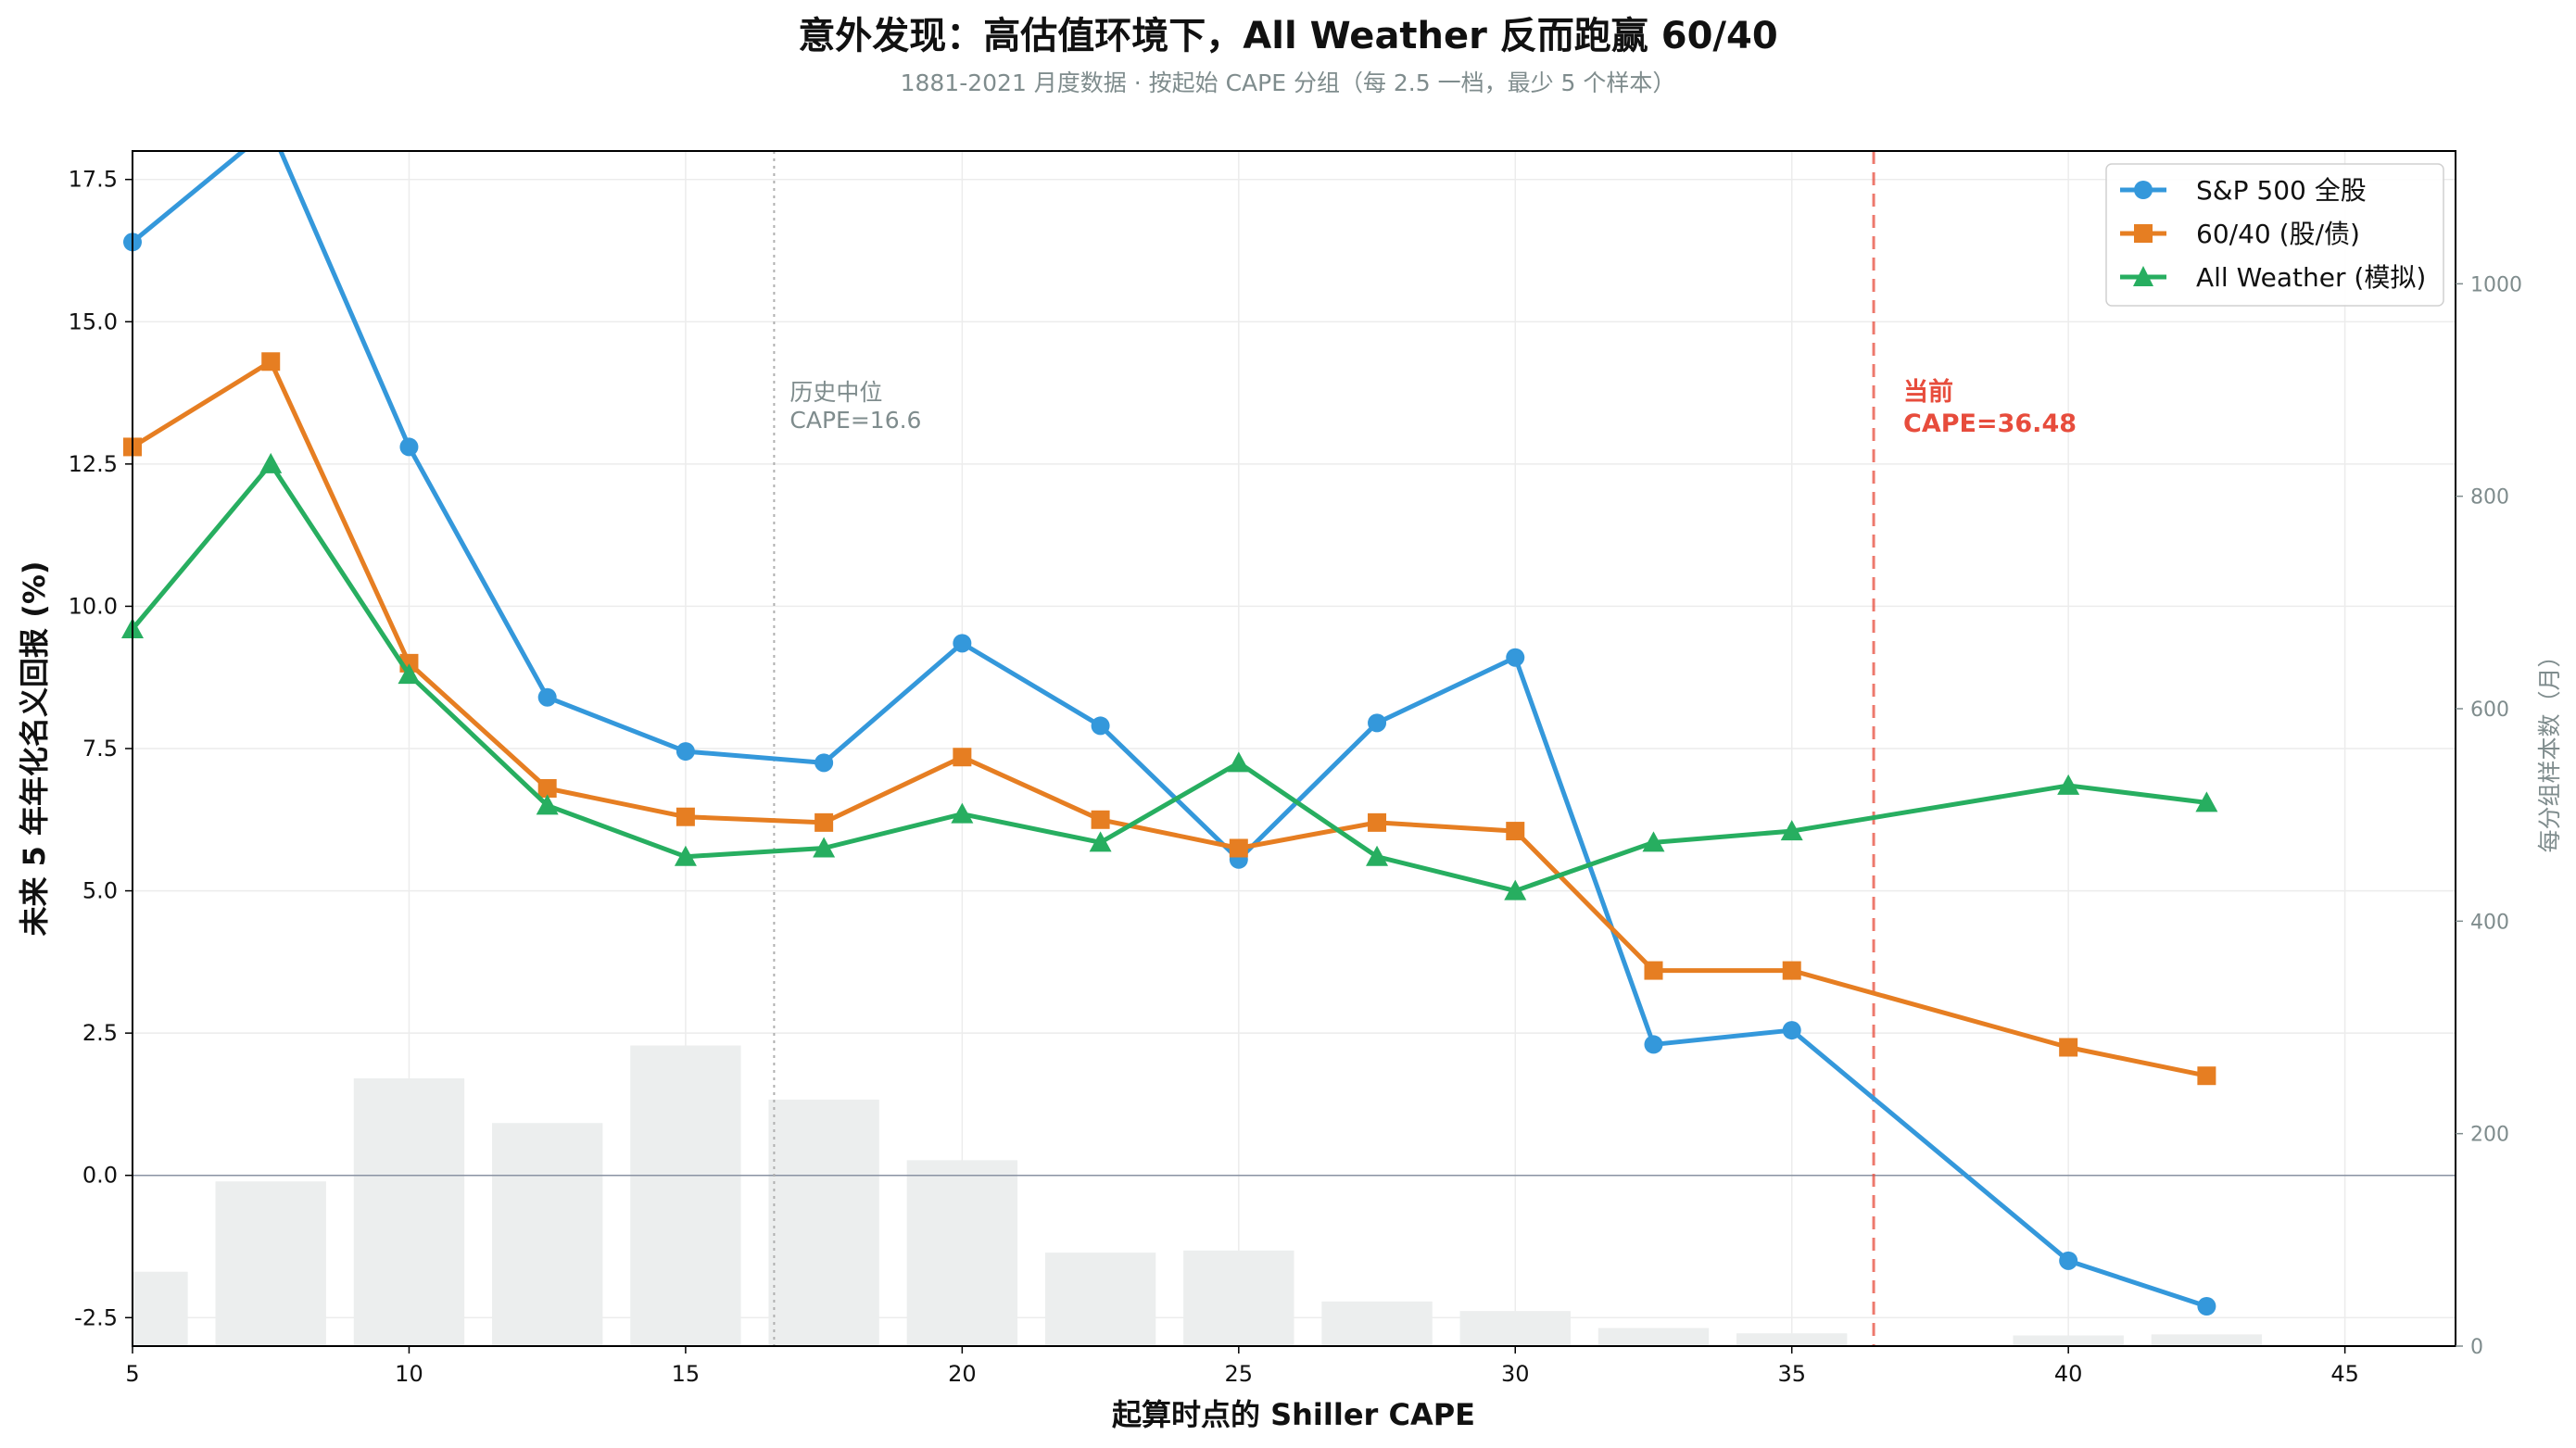  I want to click on y-axis-label: 未来 5 年年化名义回报 (%), so click(34, 748).